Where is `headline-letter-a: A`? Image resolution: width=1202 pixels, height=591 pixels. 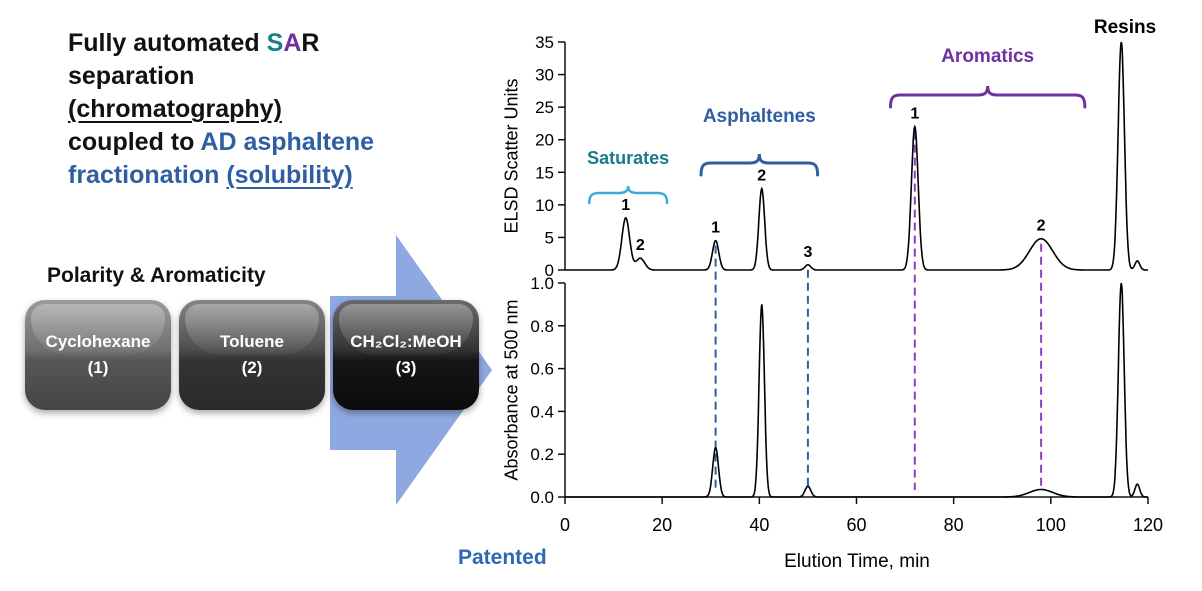
headline-letter-a: A is located at coordinates (292, 43).